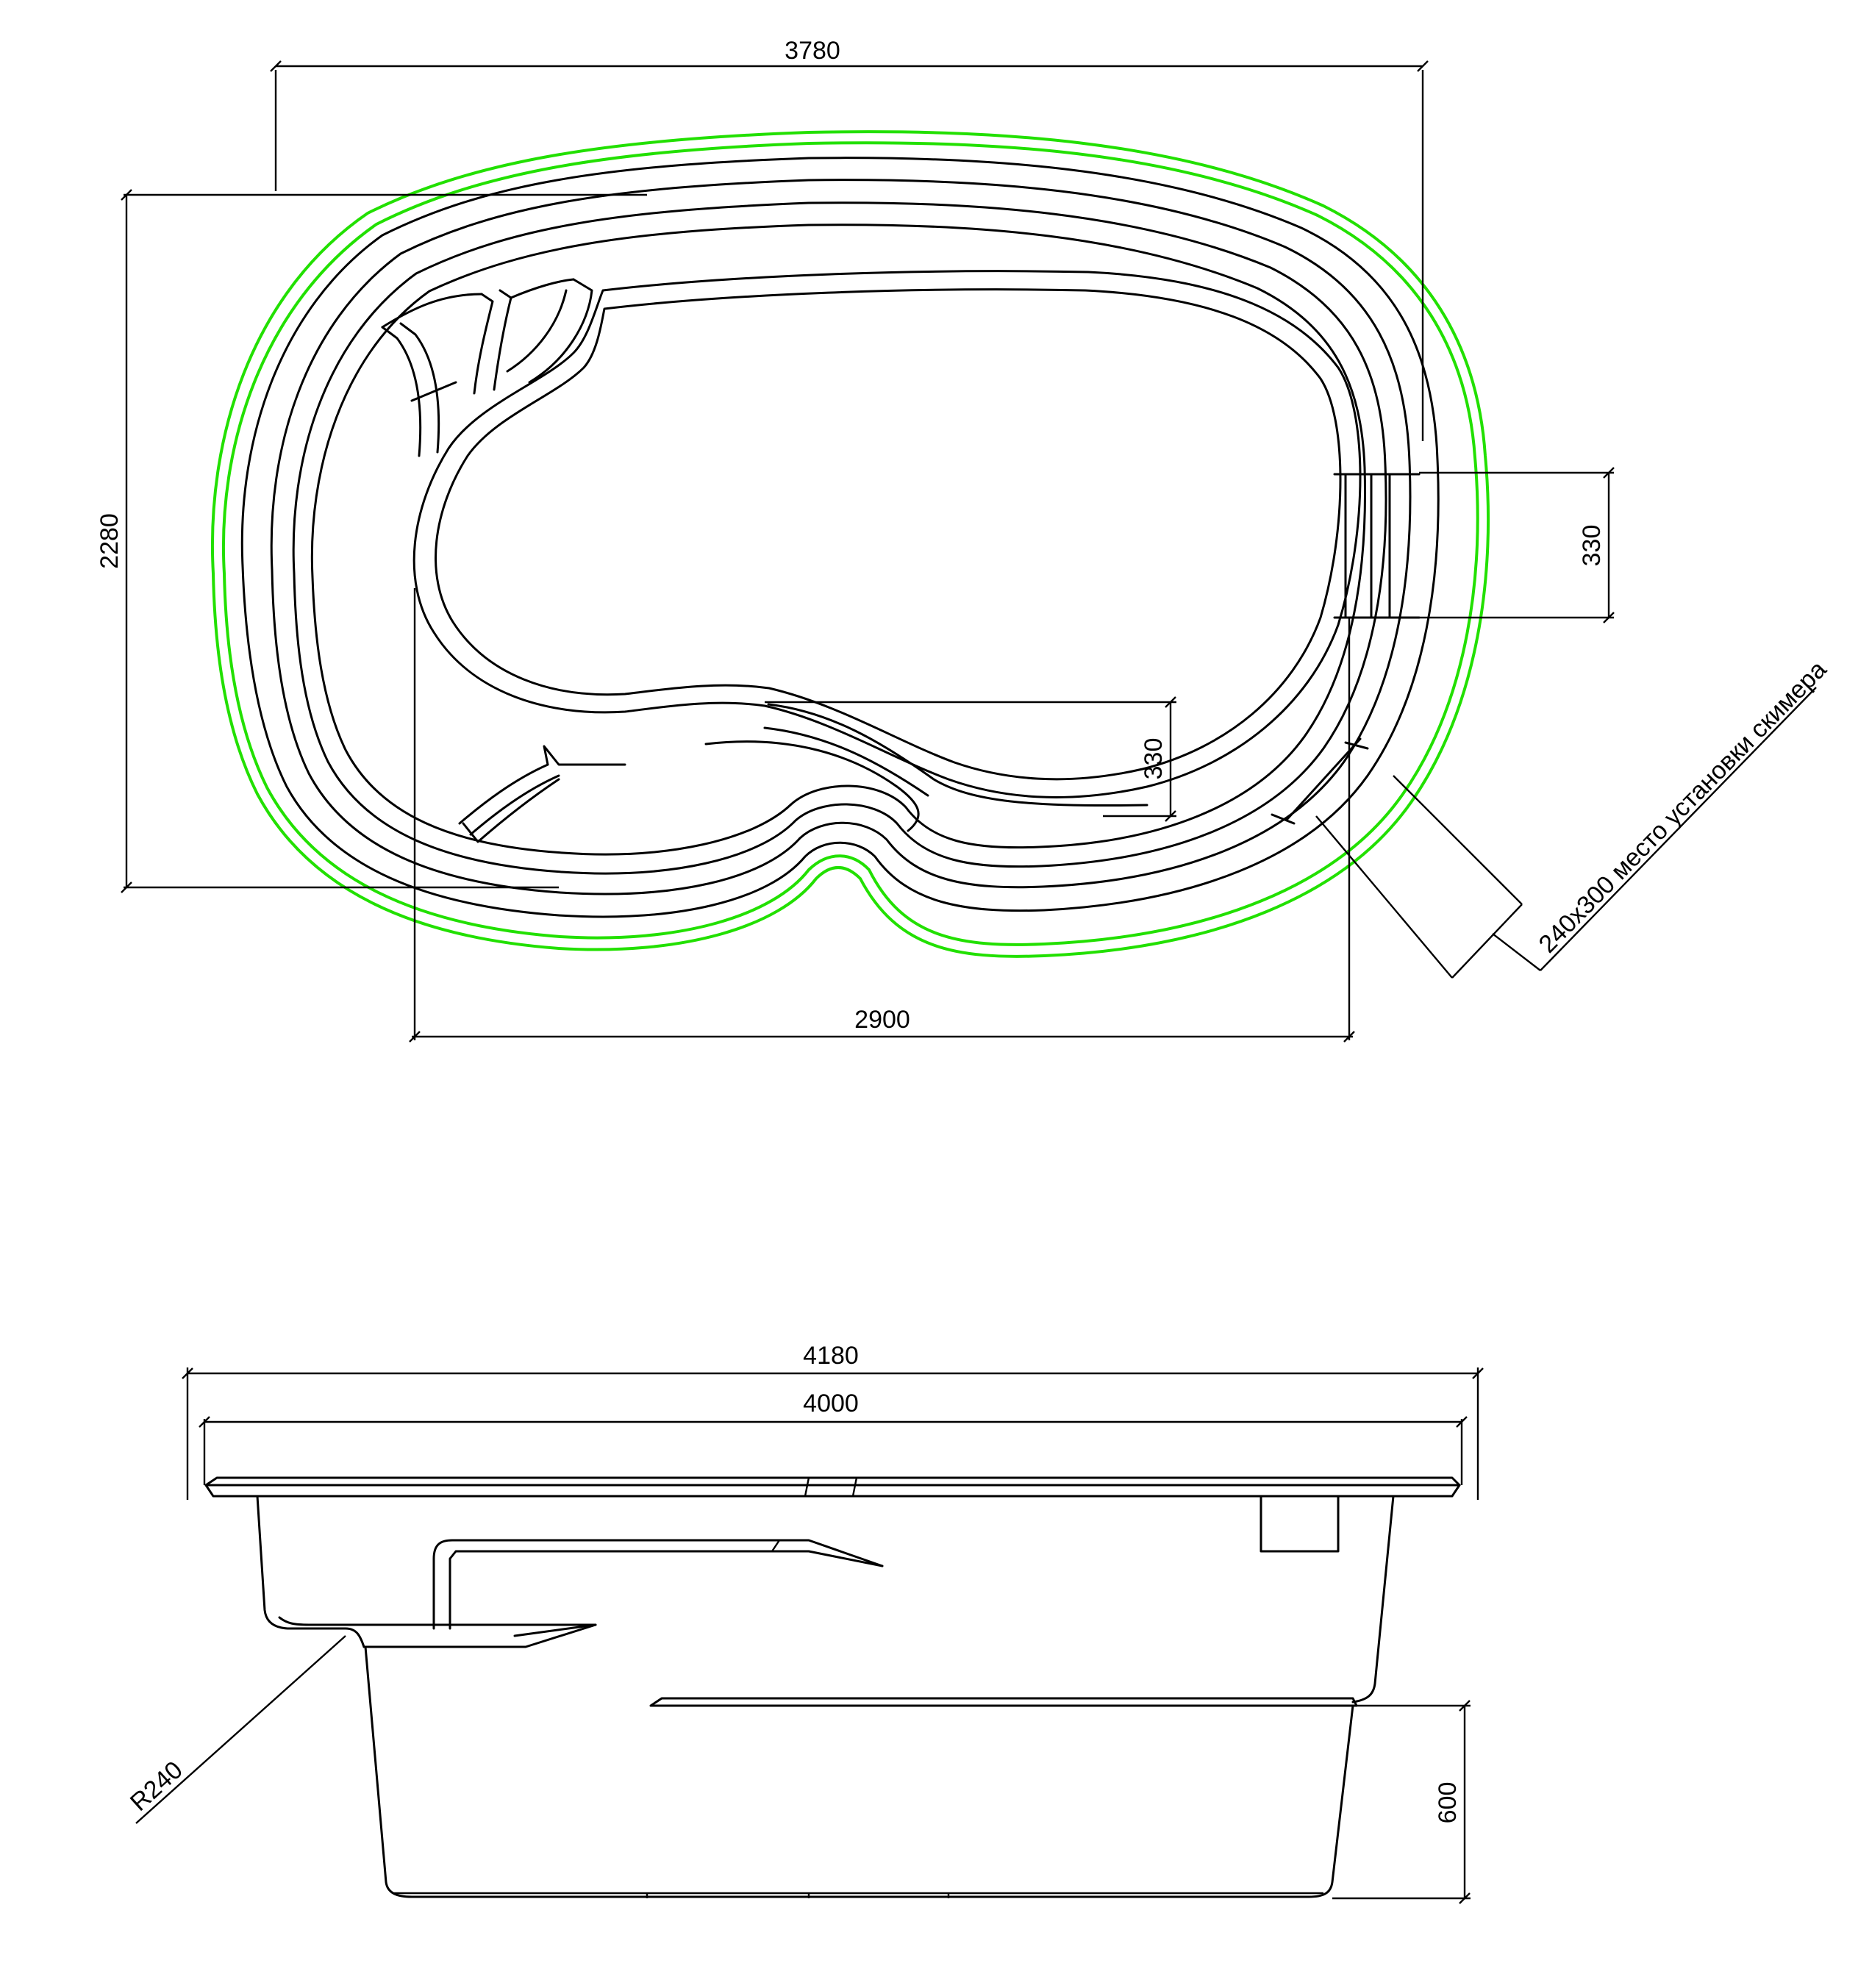 The width and height of the screenshot is (1858, 1988). I want to click on plan-height-label: 2280, so click(110, 541).